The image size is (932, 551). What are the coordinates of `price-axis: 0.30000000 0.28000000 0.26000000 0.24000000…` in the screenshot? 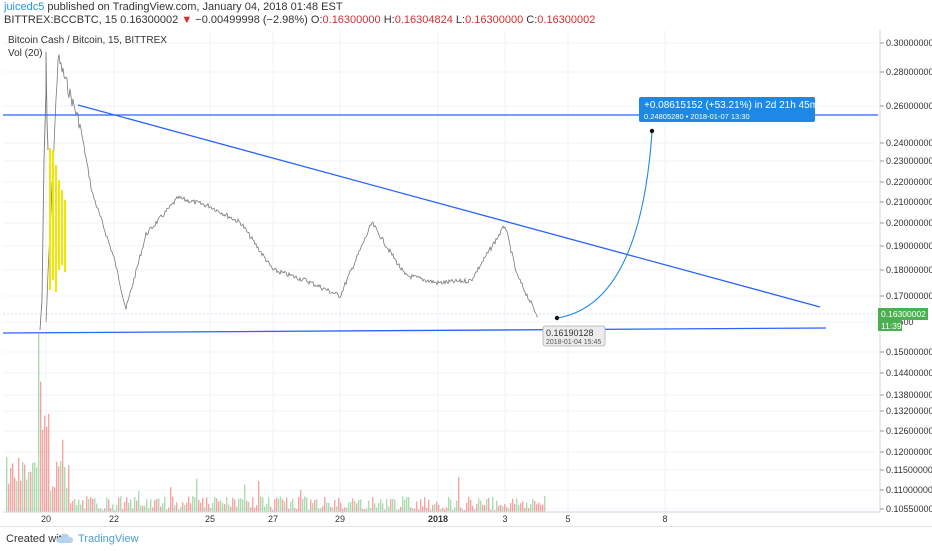 It's located at (905, 272).